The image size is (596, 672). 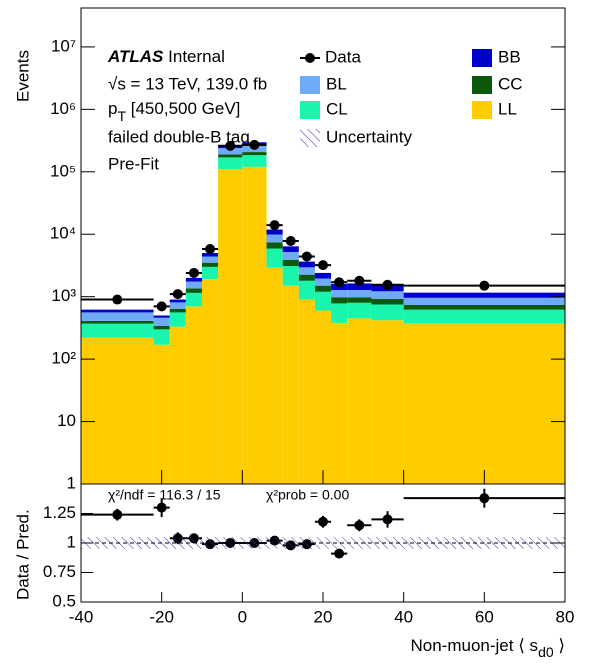 I want to click on ratio-tick-label: 0.75, so click(x=59, y=571).